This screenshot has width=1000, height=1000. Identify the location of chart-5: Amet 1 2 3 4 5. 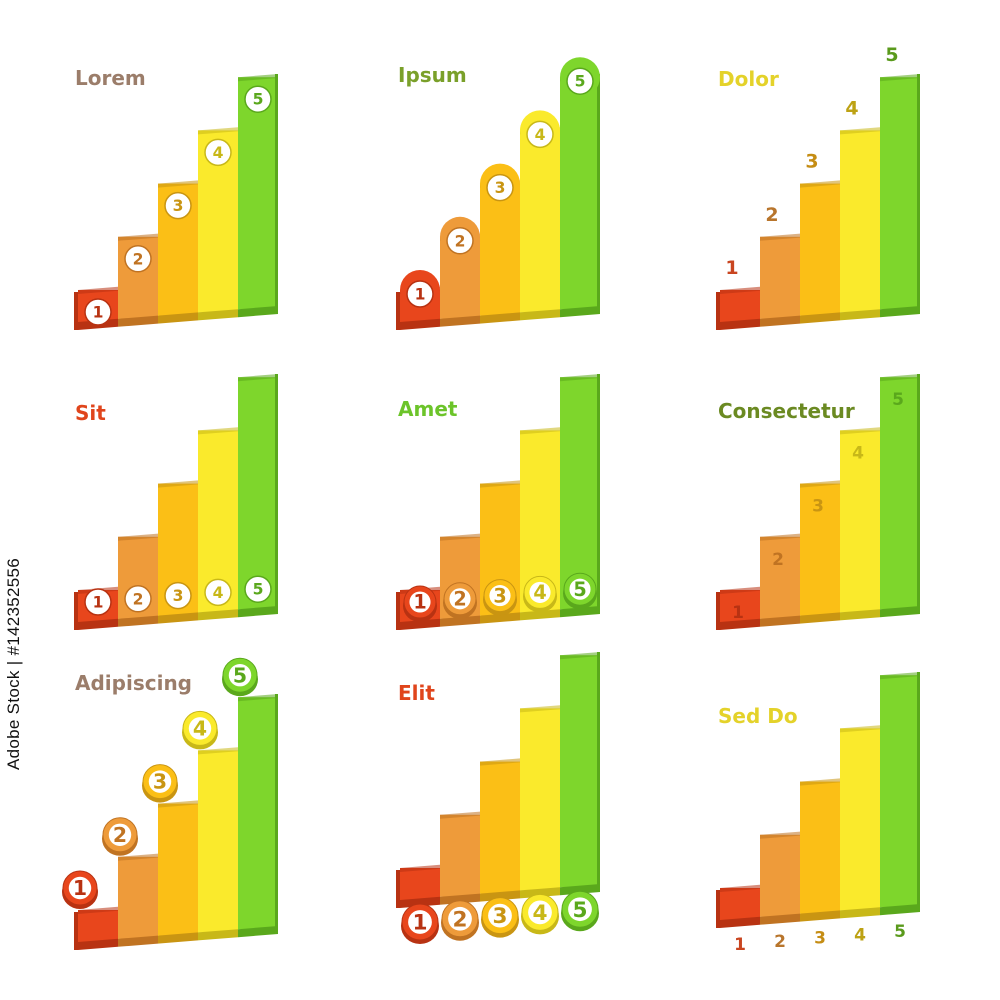
(498, 502).